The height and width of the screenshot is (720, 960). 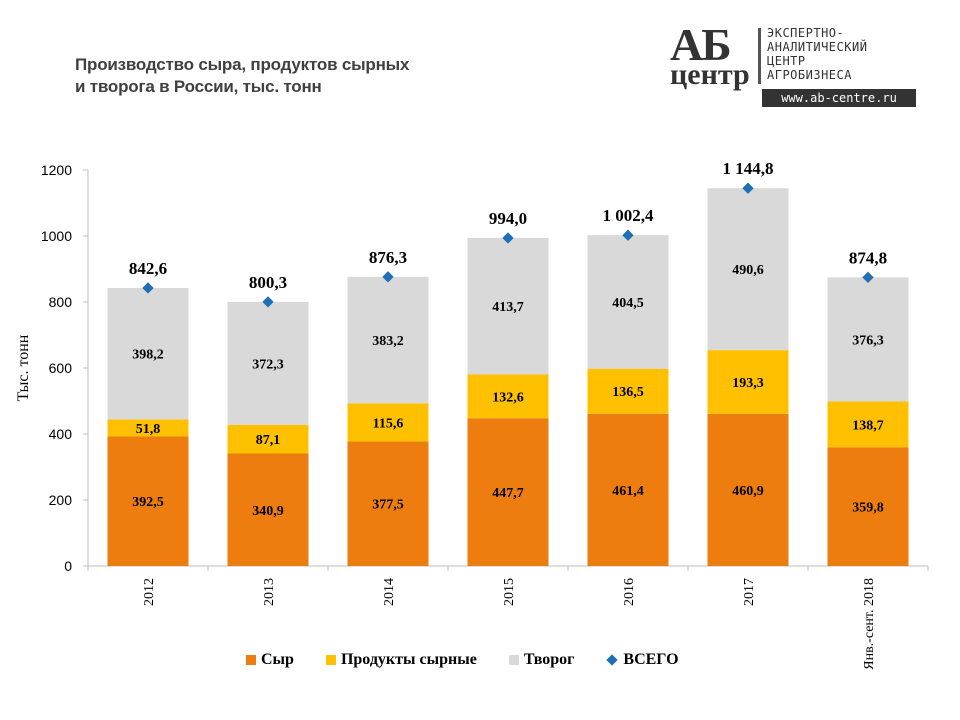 I want to click on legend-diamond-total, so click(x=612, y=660).